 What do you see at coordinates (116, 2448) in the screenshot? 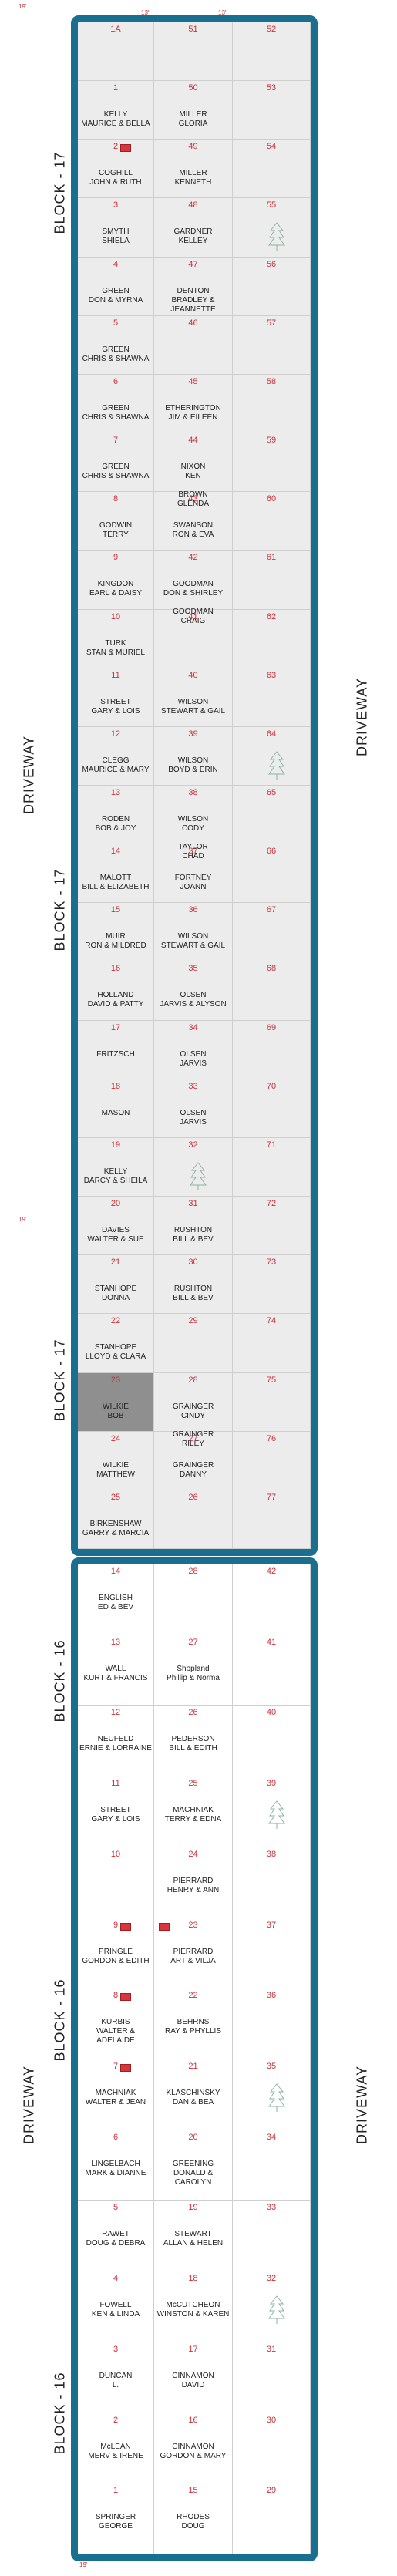
I see `plot-2: 2 McLEAN MERV & IRENE` at bounding box center [116, 2448].